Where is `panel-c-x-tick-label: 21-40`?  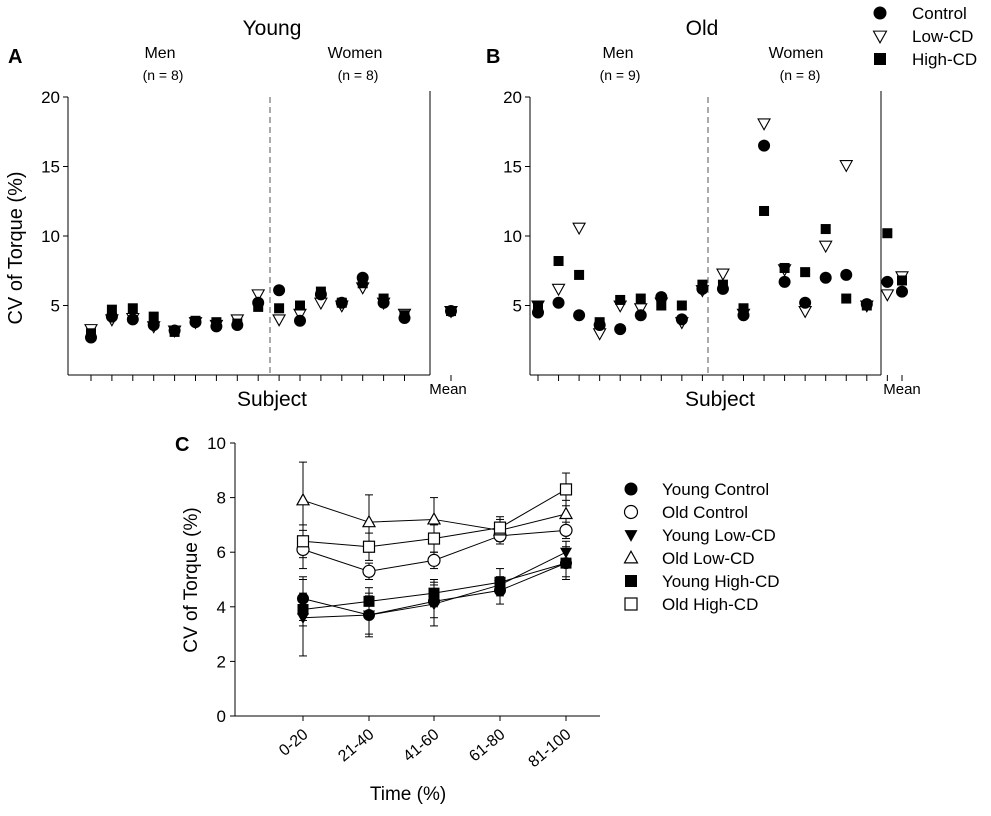 panel-c-x-tick-label: 21-40 is located at coordinates (356, 745).